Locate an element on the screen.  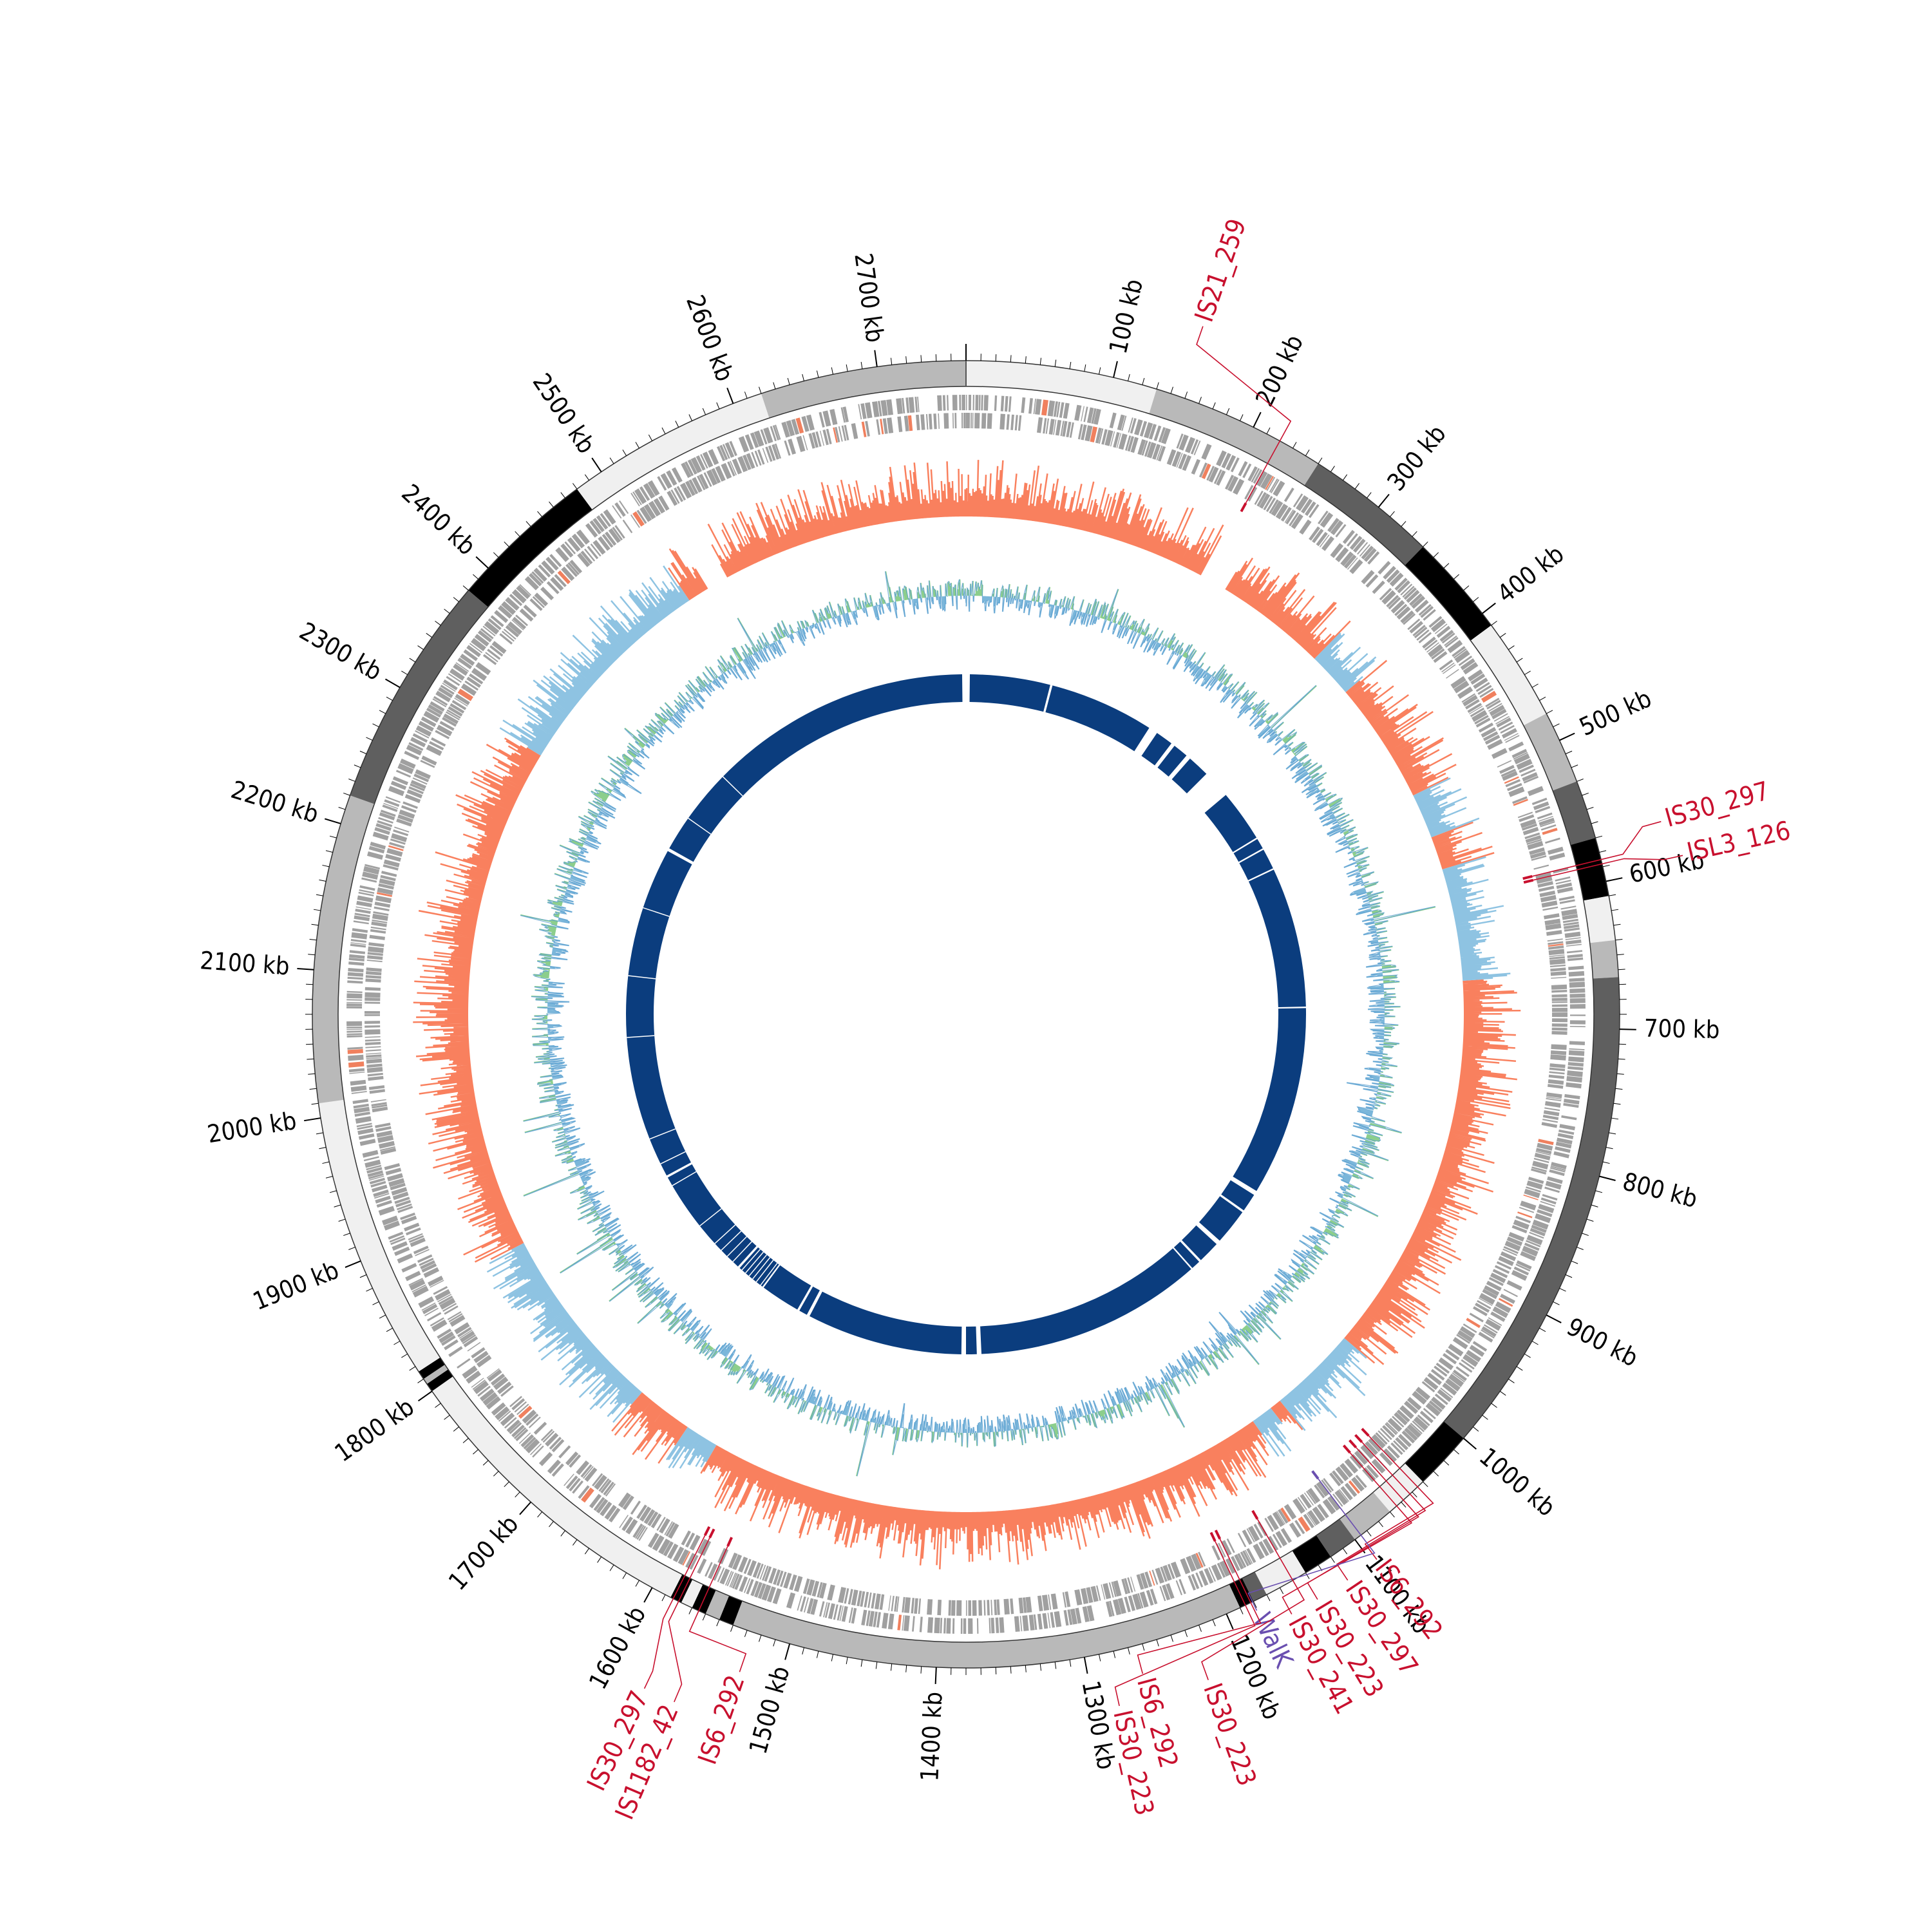
annotation-leader-line is located at coordinates (689, 1620).